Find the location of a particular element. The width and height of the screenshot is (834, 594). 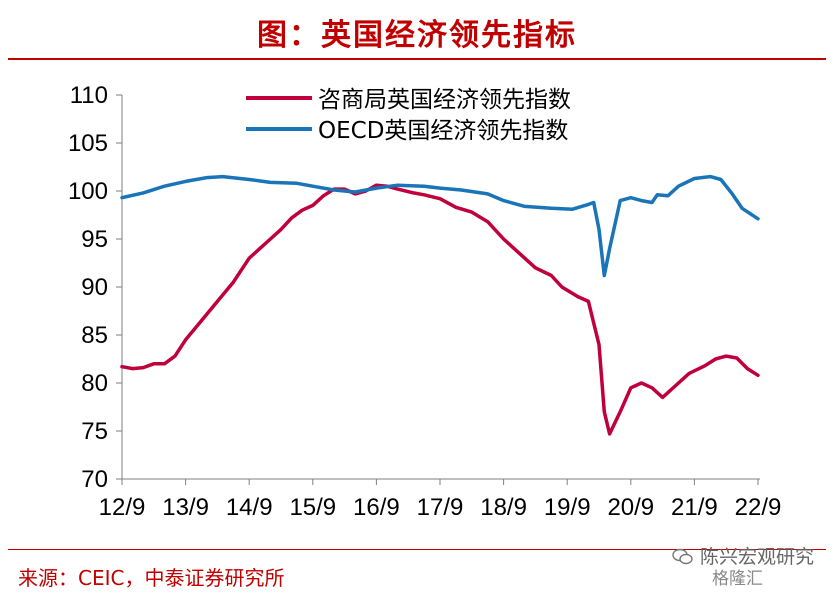

y-tick-label: 70 is located at coordinates (94, 479).